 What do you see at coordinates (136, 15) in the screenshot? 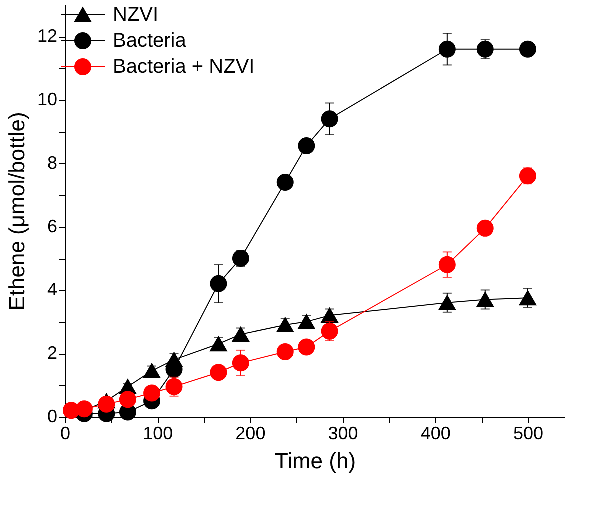
I see `legend-label: NZVI` at bounding box center [136, 15].